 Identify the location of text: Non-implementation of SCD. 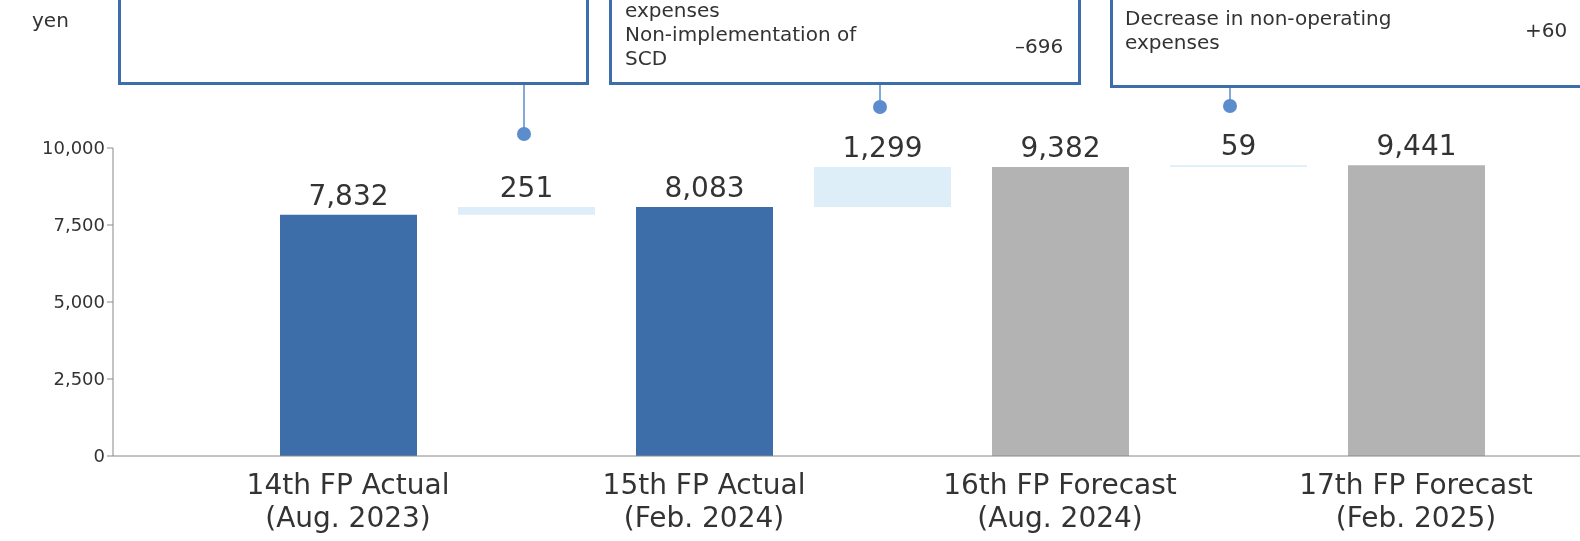
(741, 46).